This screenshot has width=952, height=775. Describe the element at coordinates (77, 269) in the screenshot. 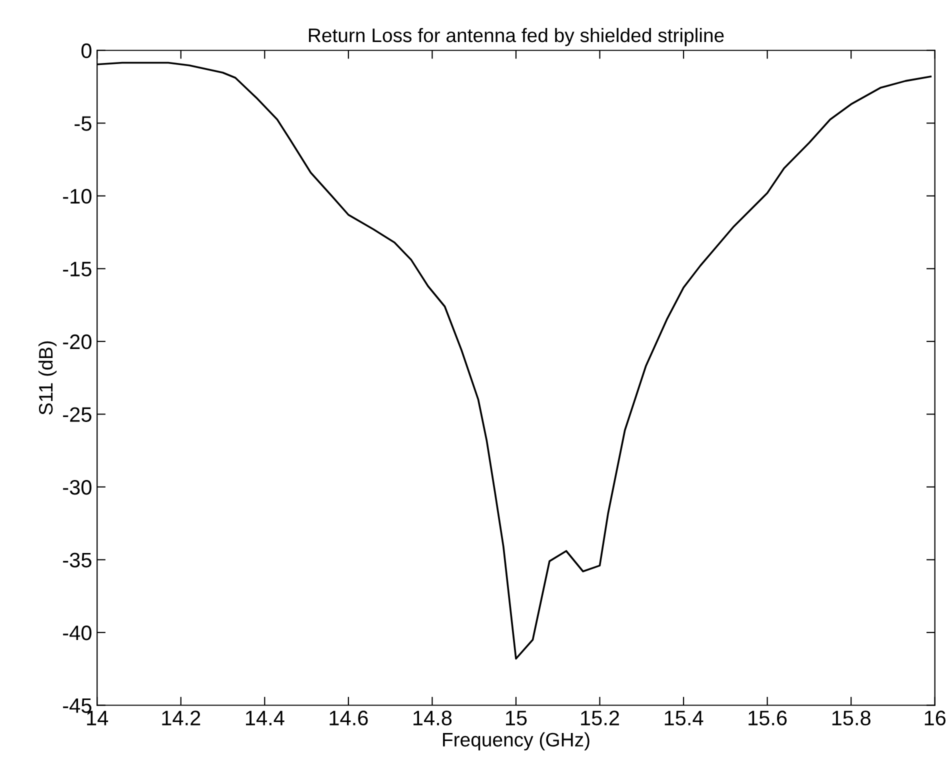

I see `y-tick-label: -15` at that location.